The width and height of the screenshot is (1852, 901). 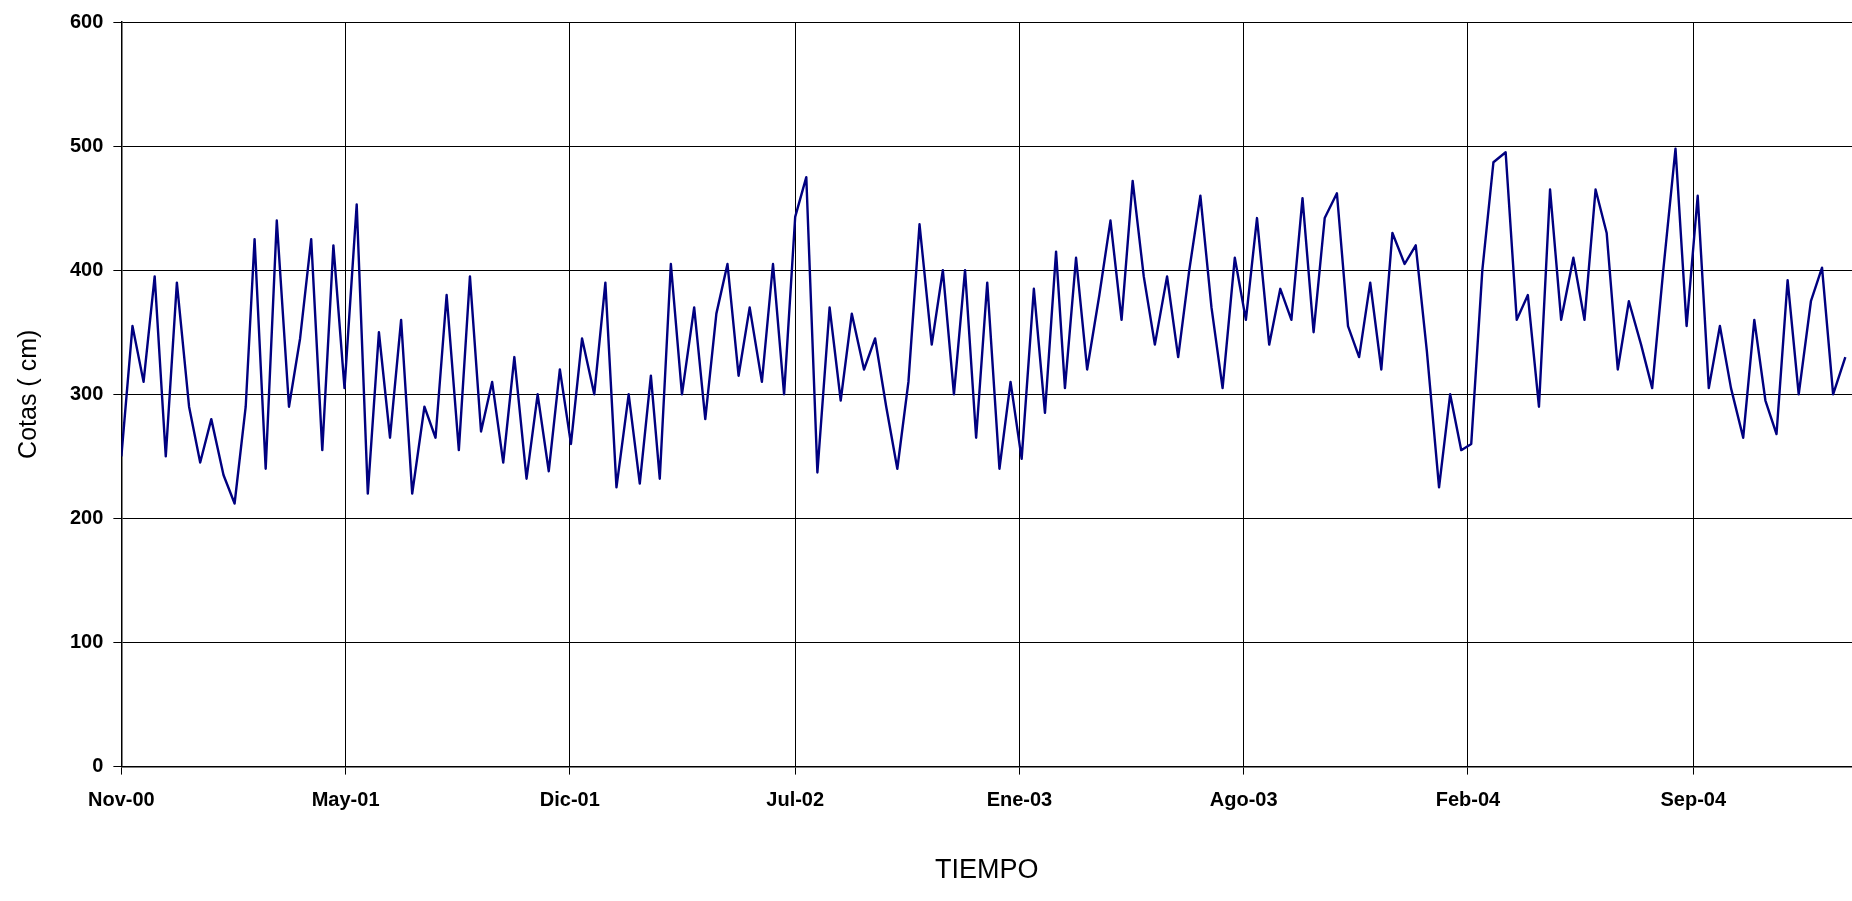 What do you see at coordinates (1243, 799) in the screenshot?
I see `x-tick-label: Ago-03` at bounding box center [1243, 799].